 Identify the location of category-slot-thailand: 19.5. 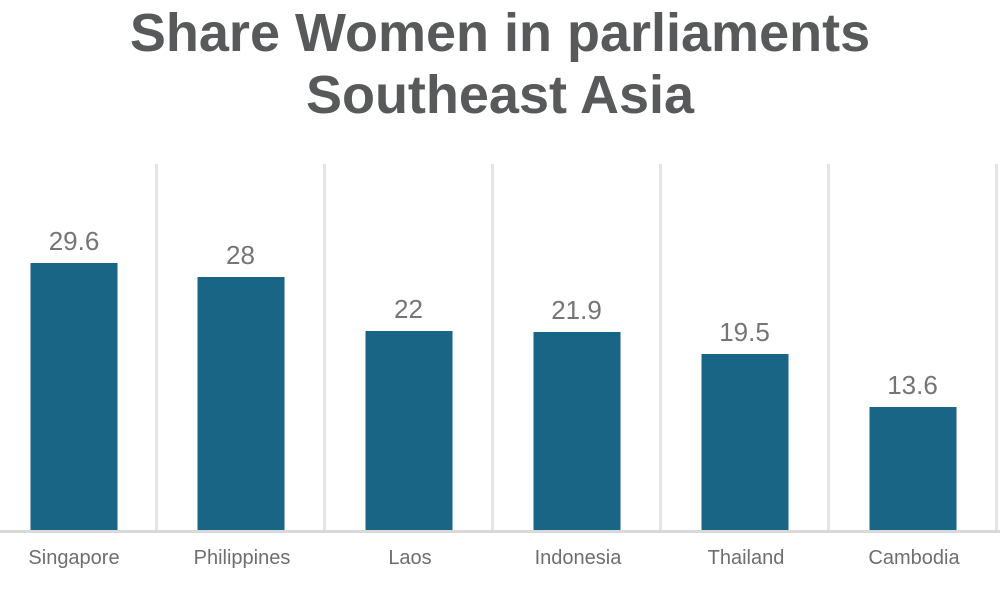
(746, 347).